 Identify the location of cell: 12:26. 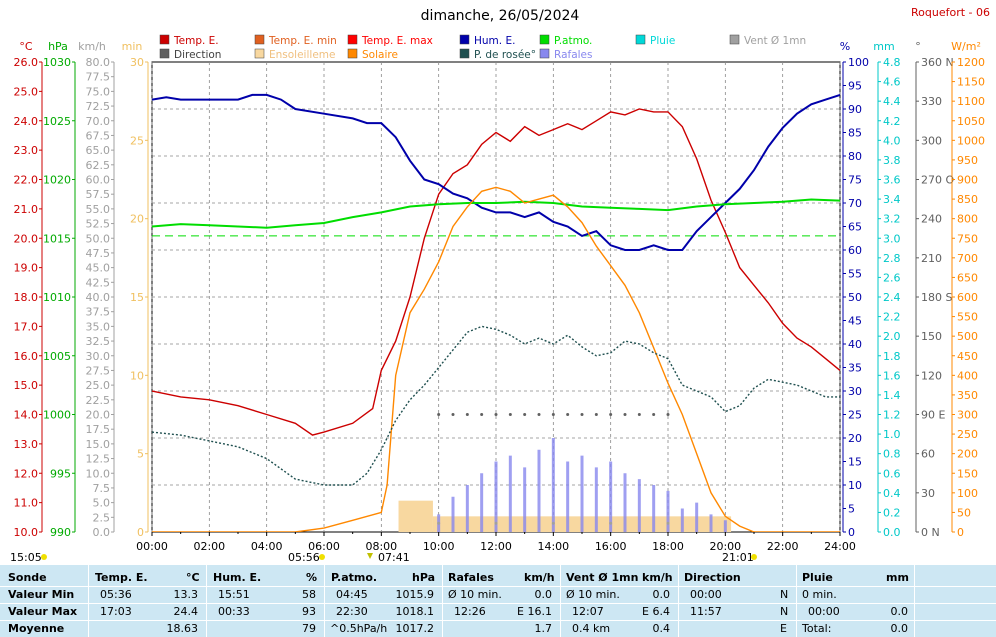
(470, 611).